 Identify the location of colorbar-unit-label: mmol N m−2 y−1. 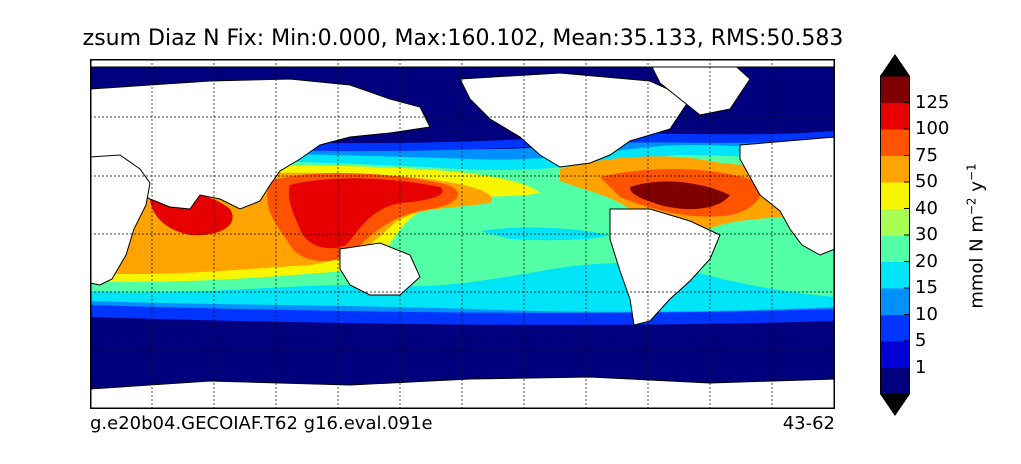
(976, 236).